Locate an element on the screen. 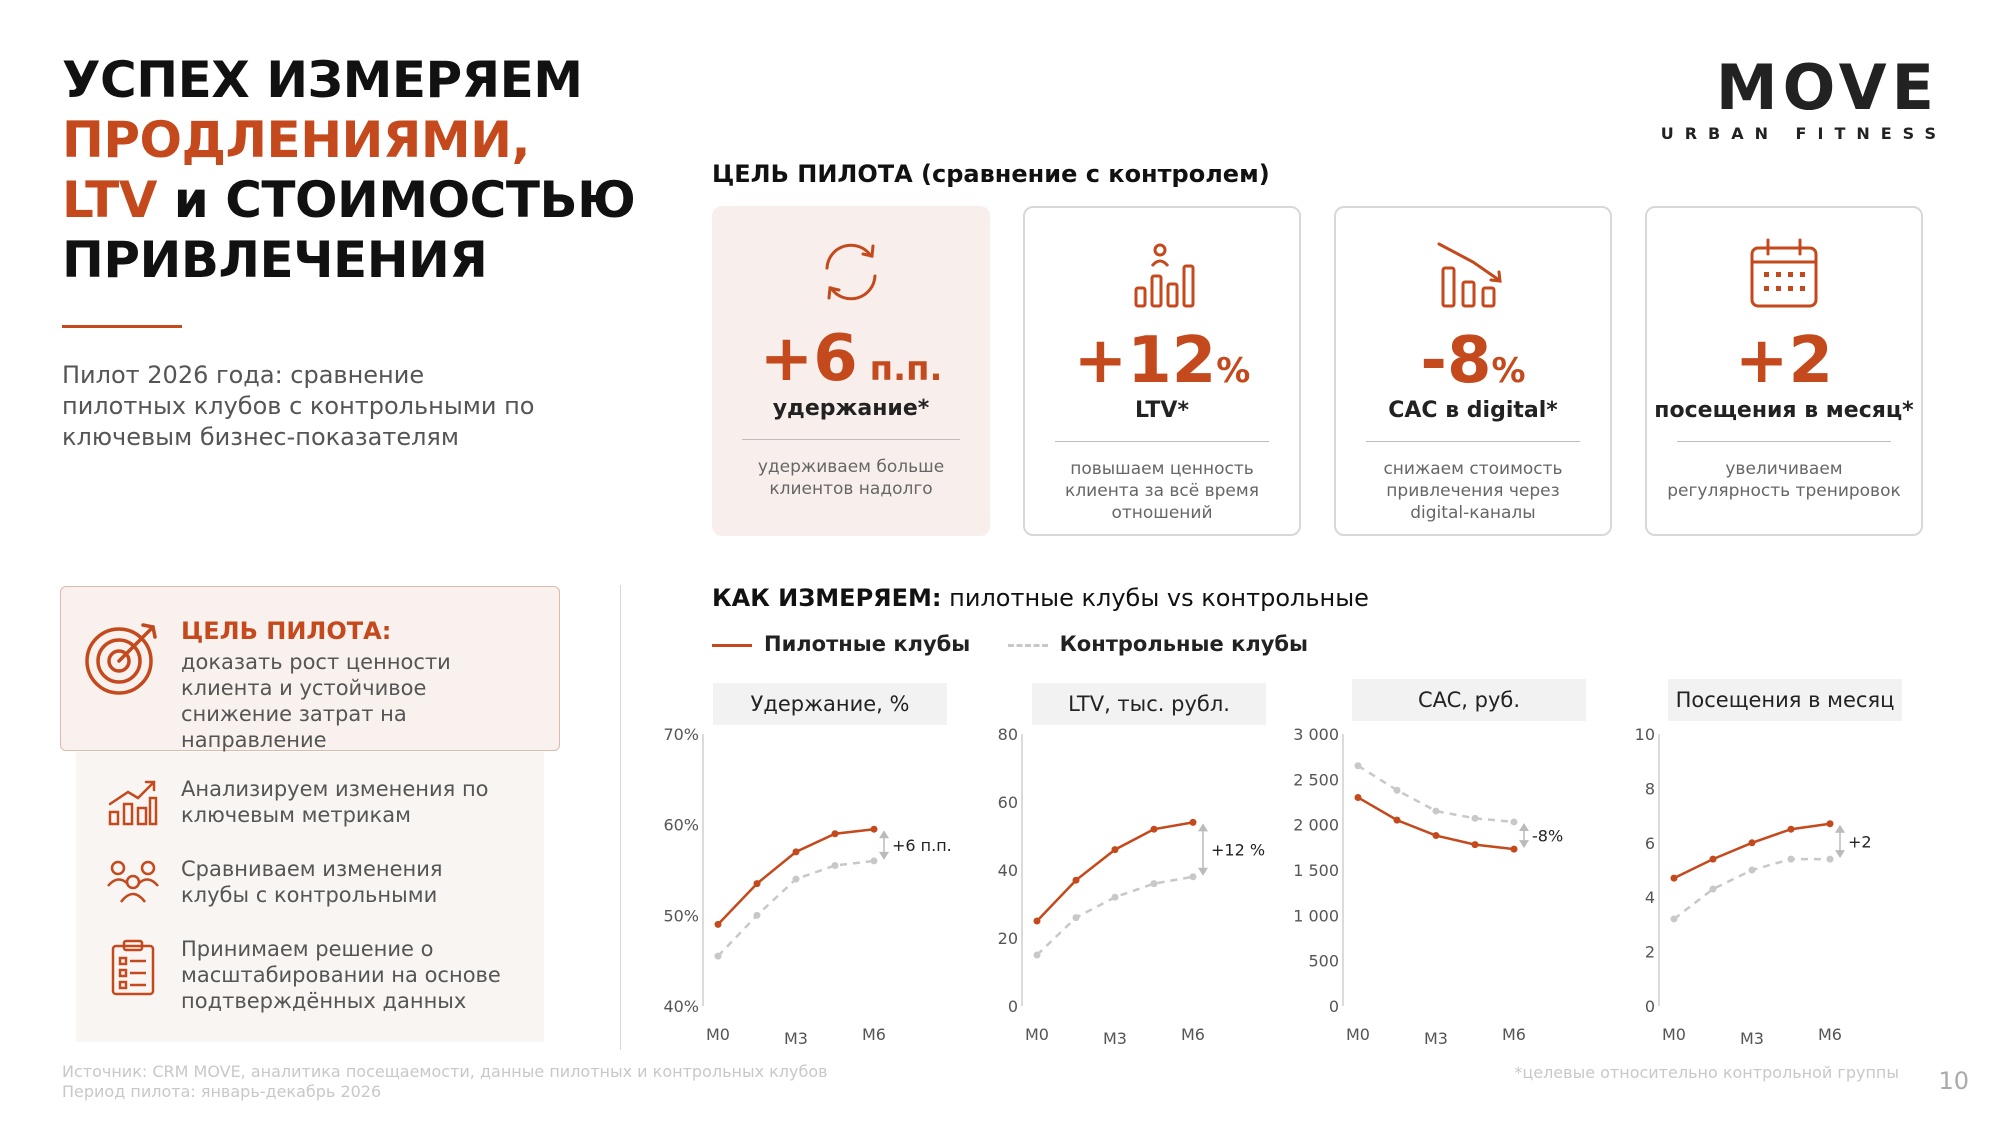 This screenshot has height=1125, width=1999. y-tick-label: 2 500 is located at coordinates (1316, 779).